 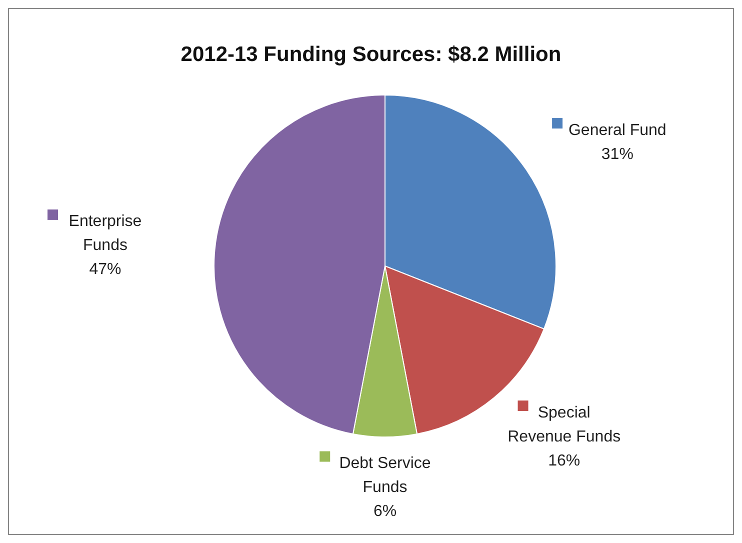 What do you see at coordinates (385, 475) in the screenshot?
I see `legend-label: Debt Service Funds` at bounding box center [385, 475].